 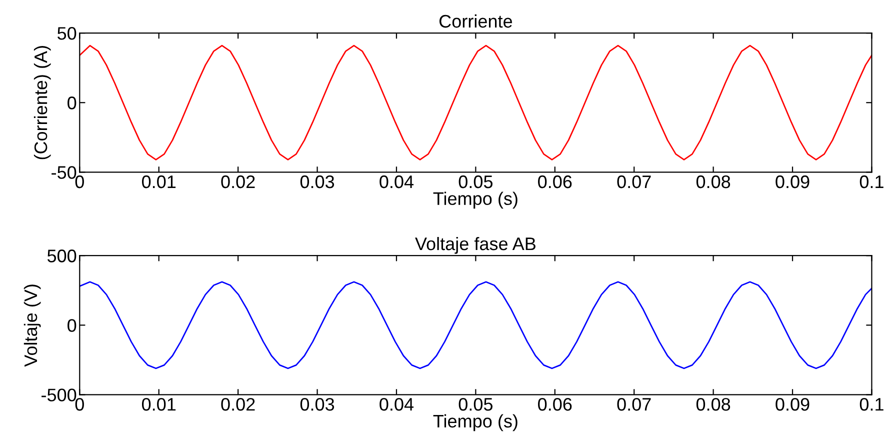 What do you see at coordinates (64, 172) in the screenshot?
I see `y-tick-label: -50` at bounding box center [64, 172].